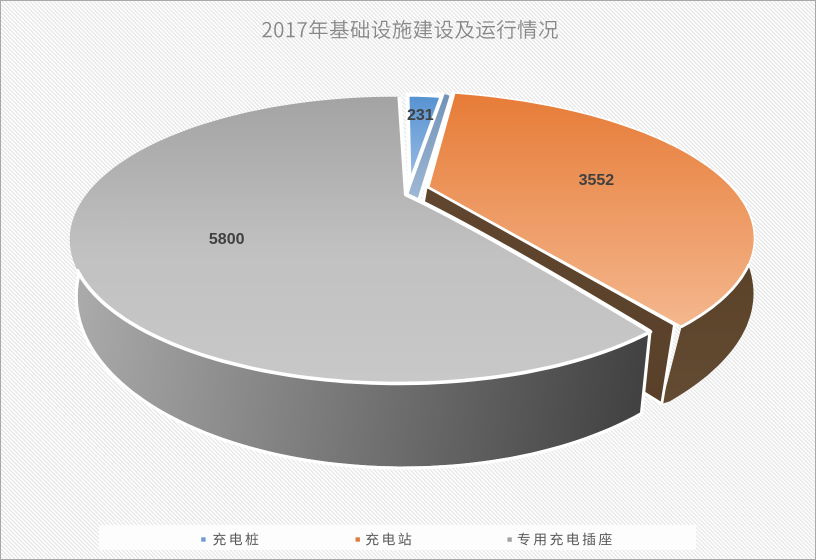 This screenshot has height=560, width=816. What do you see at coordinates (597, 180) in the screenshot?
I see `svg-text: 3552` at bounding box center [597, 180].